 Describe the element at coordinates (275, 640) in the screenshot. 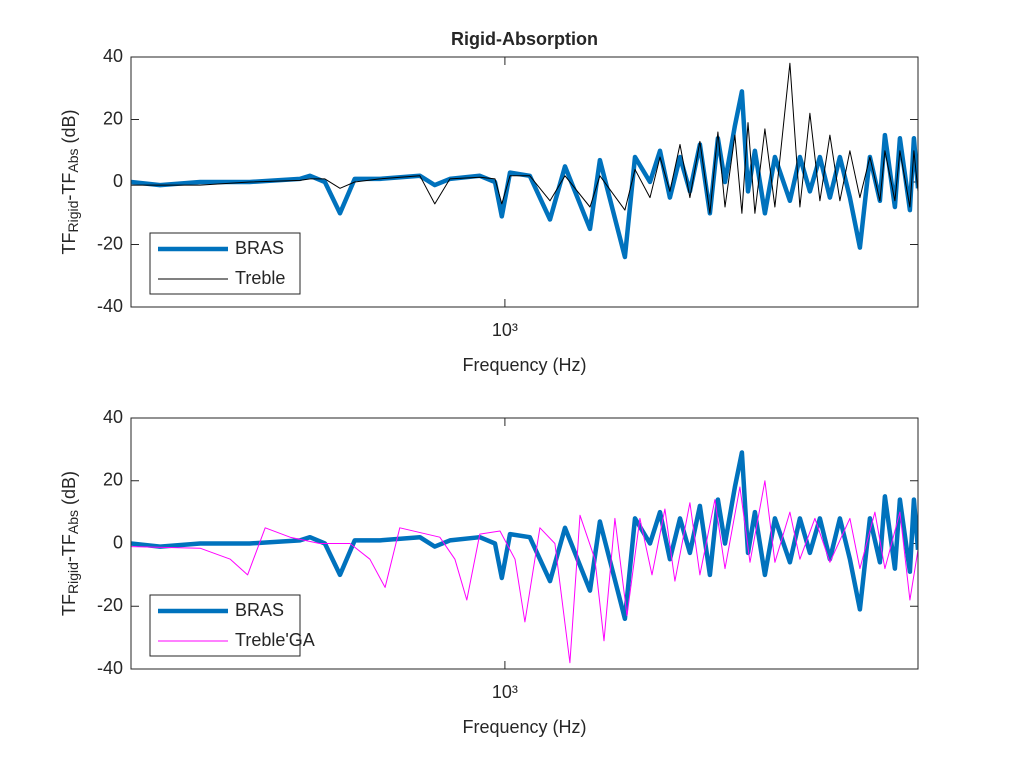

I see `legend-label: Treble'GA` at that location.